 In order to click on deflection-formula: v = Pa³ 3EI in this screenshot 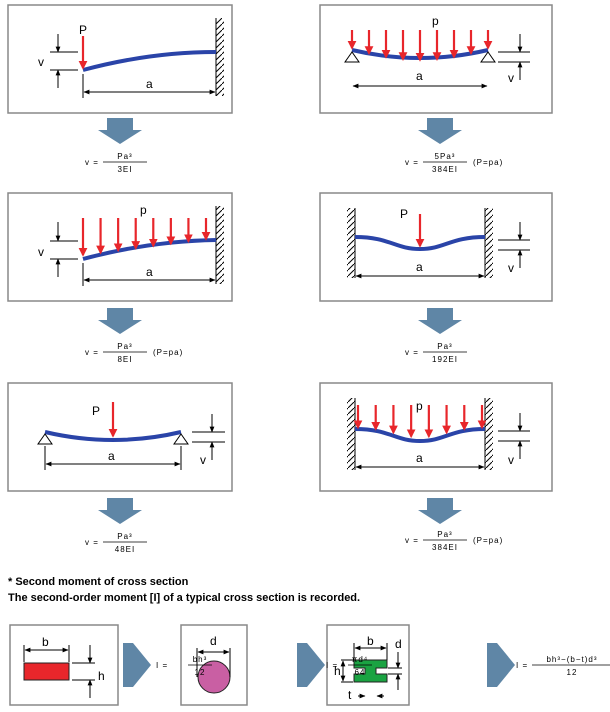, I will do `click(116, 163)`.